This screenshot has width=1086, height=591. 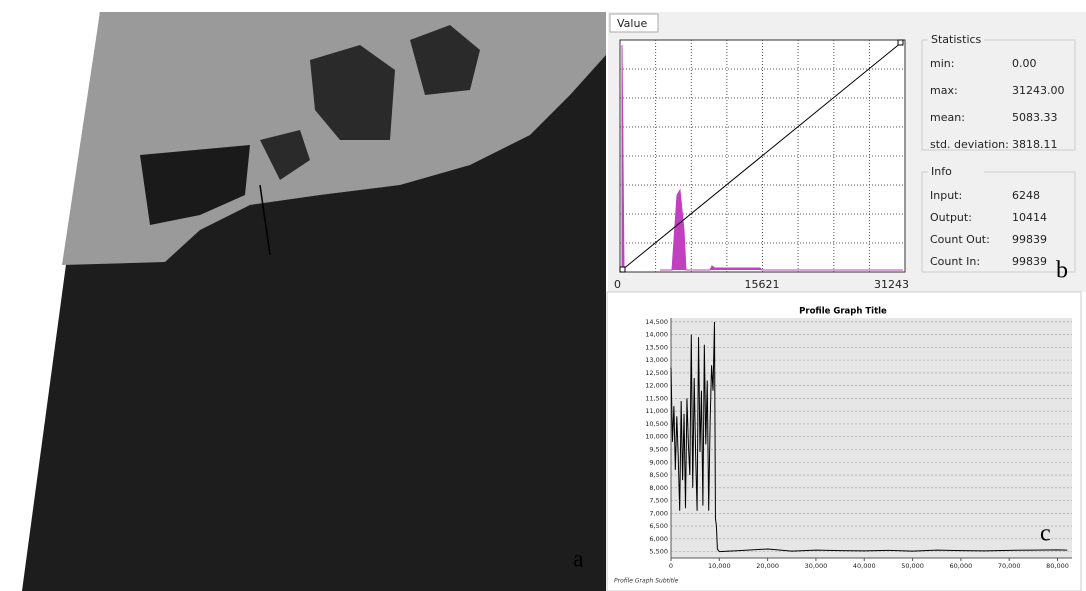 I want to click on x-tick-label: 70,000, so click(x=1009, y=566).